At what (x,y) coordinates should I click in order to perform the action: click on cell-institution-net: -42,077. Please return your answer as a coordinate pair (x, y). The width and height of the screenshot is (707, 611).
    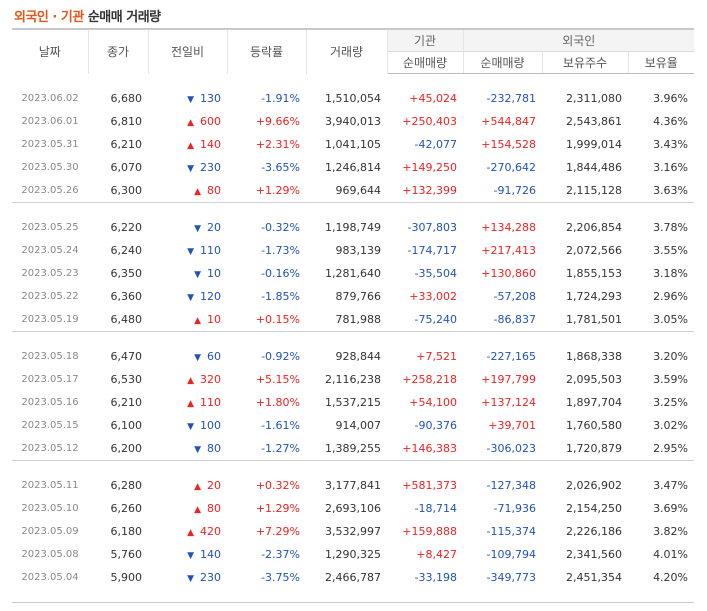
    Looking at the image, I should click on (435, 144).